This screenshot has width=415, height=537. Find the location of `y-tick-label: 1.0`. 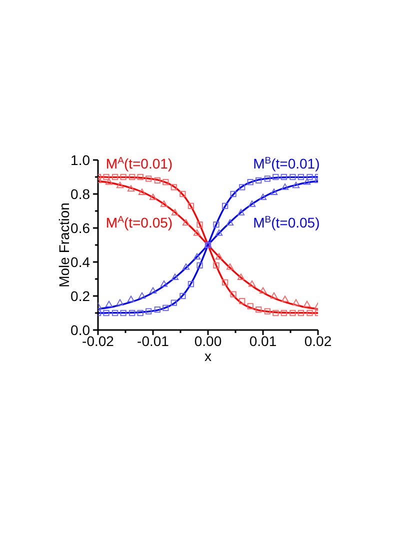

y-tick-label: 1.0 is located at coordinates (80, 160).